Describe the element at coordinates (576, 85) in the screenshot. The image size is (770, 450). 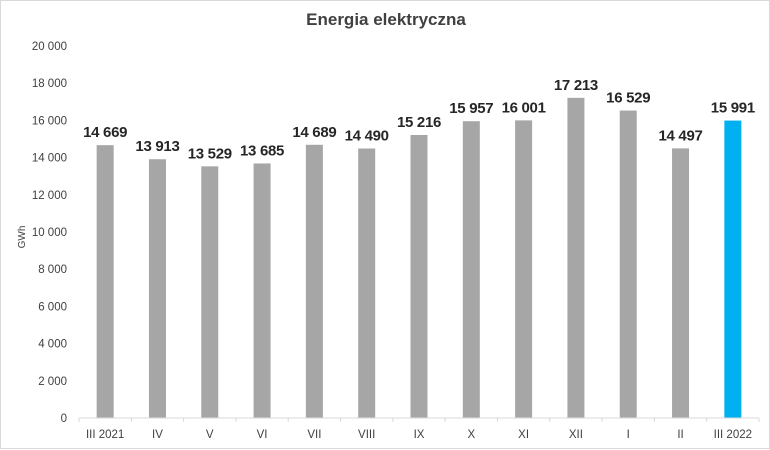
I see `data-label: 17 213` at that location.